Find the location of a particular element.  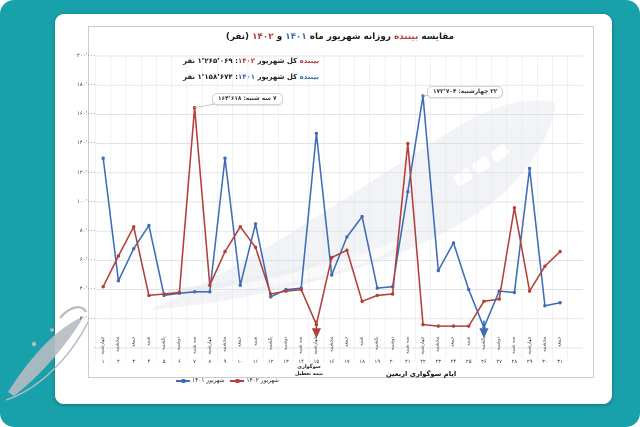

watermark-logo is located at coordinates (47, 353).